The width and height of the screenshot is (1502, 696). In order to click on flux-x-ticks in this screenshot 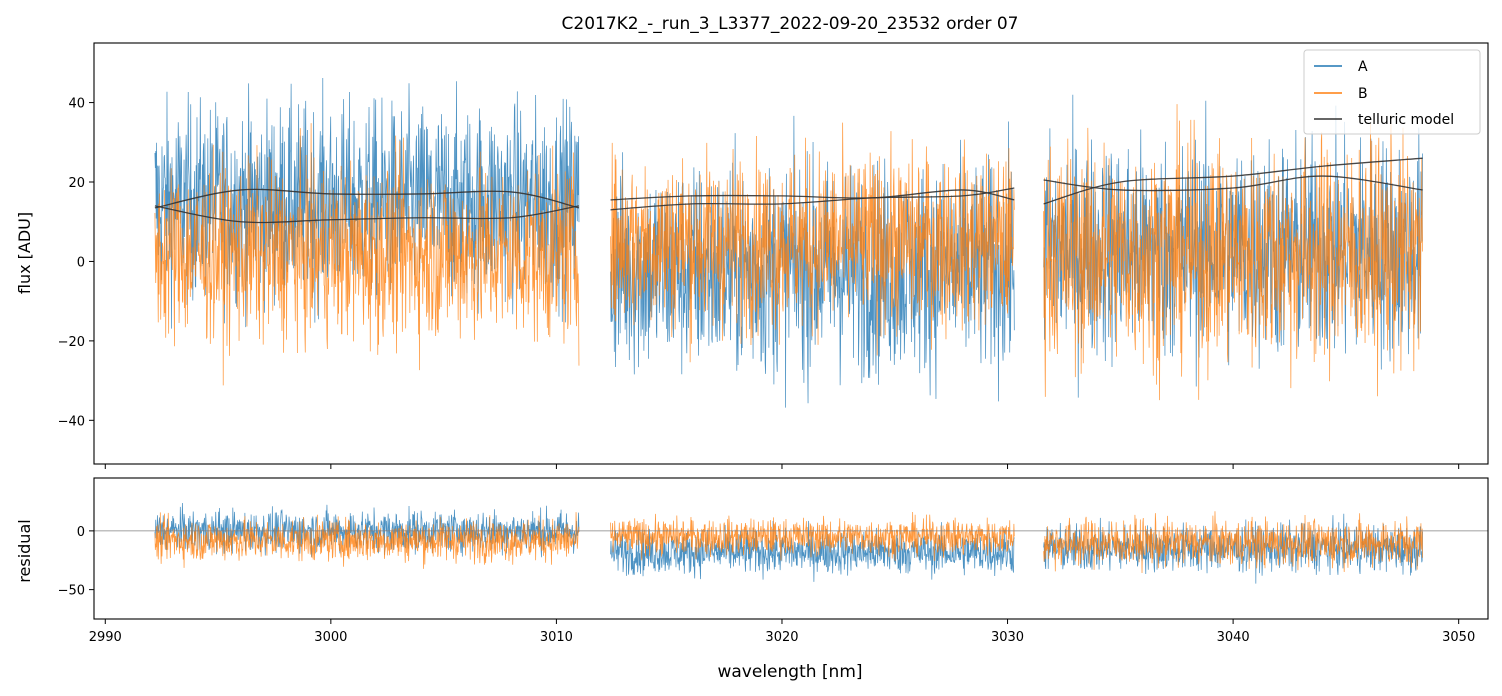, I will do `click(782, 466)`.